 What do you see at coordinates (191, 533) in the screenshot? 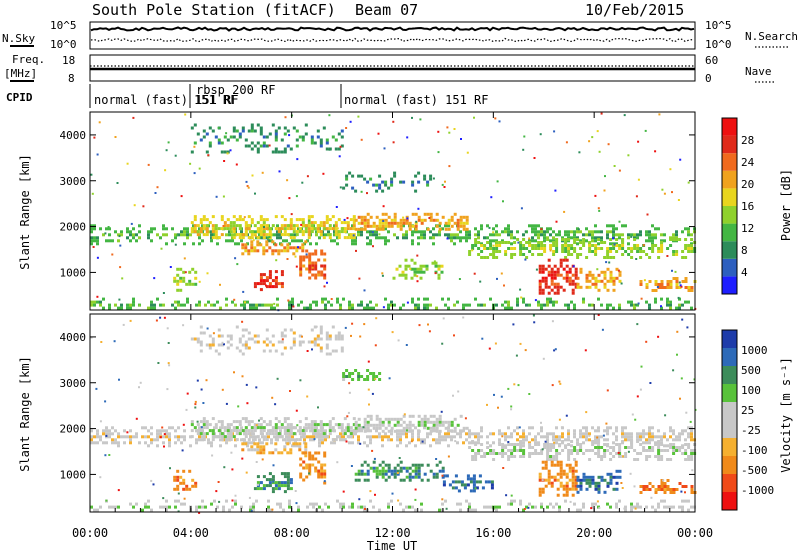
I see `x-tick-label: 04:00` at bounding box center [191, 533].